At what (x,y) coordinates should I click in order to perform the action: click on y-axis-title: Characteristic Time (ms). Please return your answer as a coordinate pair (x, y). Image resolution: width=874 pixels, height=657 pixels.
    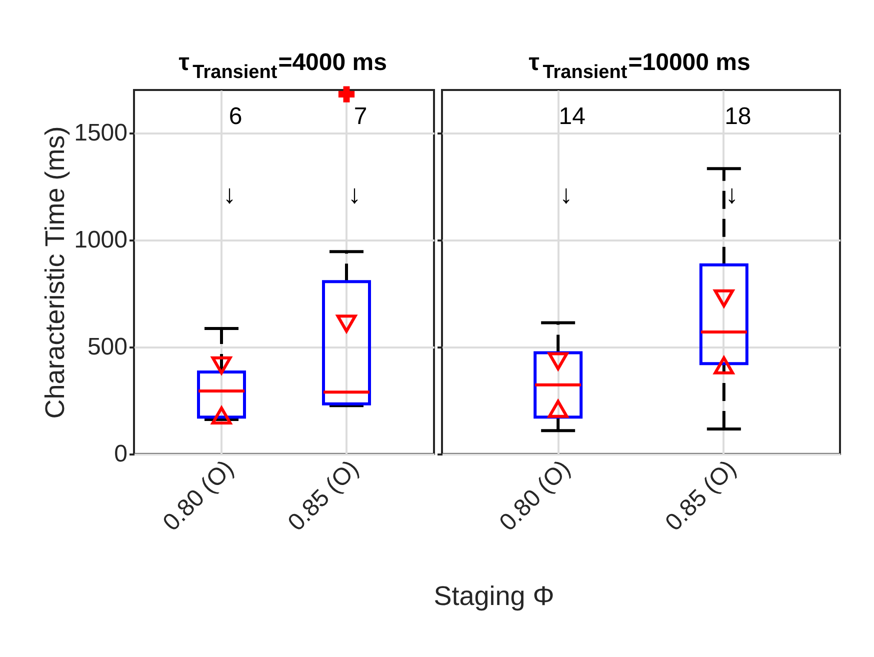
    Looking at the image, I should click on (55, 272).